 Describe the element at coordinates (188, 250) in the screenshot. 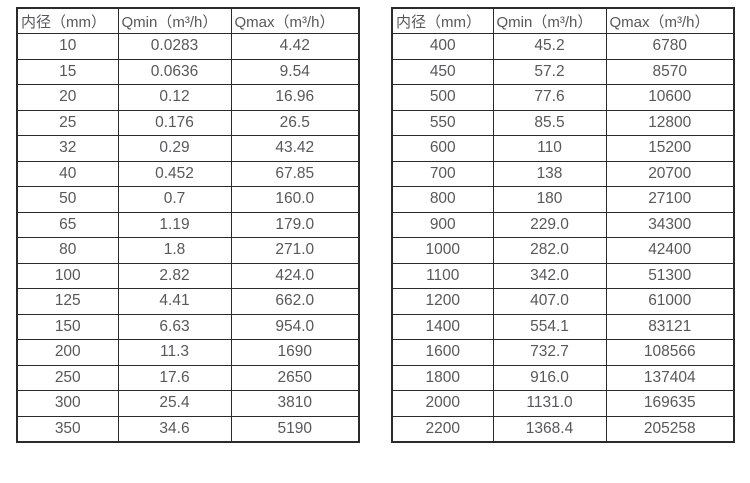

I see `table-row: 80 1.8 271.0` at that location.